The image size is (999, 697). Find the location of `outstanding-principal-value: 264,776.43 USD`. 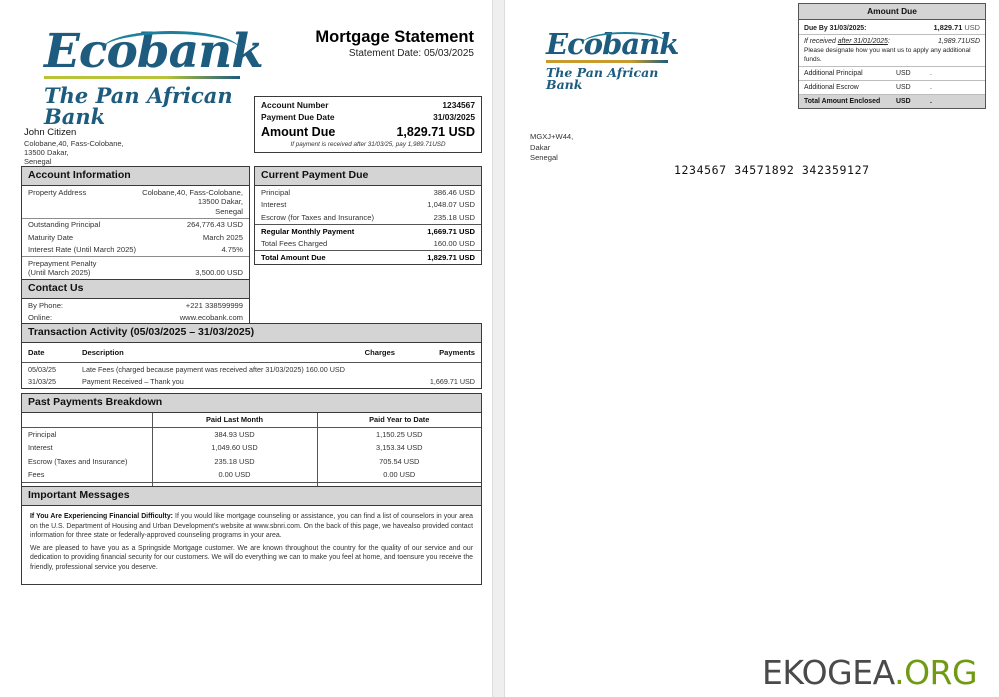

outstanding-principal-value: 264,776.43 USD is located at coordinates (214, 224).